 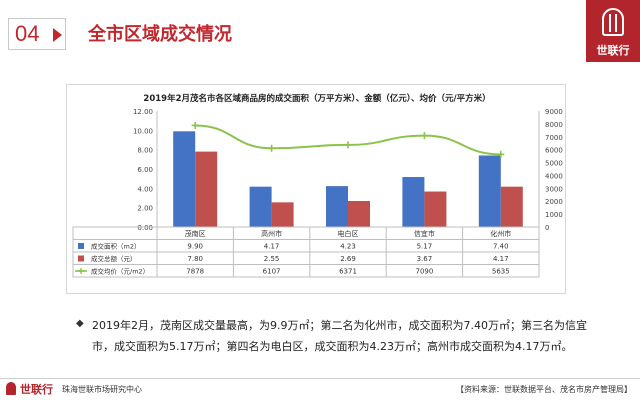 What do you see at coordinates (425, 247) in the screenshot?
I see `data-label: 5.17` at bounding box center [425, 247].